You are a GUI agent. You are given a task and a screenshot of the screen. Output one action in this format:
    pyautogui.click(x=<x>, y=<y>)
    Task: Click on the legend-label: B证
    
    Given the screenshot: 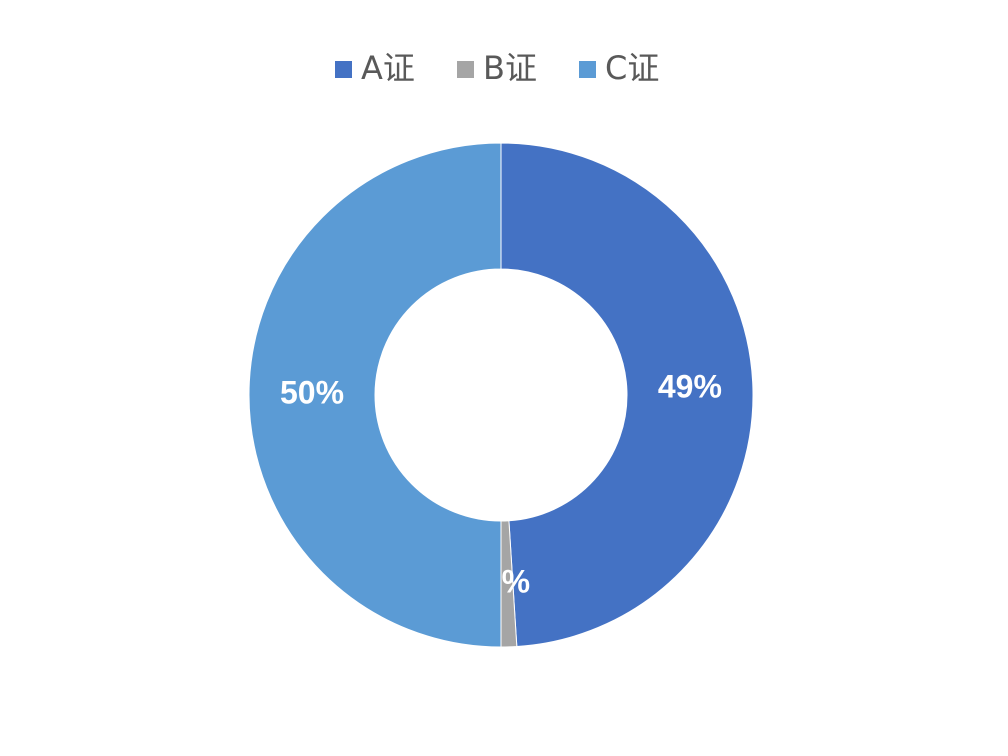 What is the action you would take?
    pyautogui.click(x=510, y=68)
    